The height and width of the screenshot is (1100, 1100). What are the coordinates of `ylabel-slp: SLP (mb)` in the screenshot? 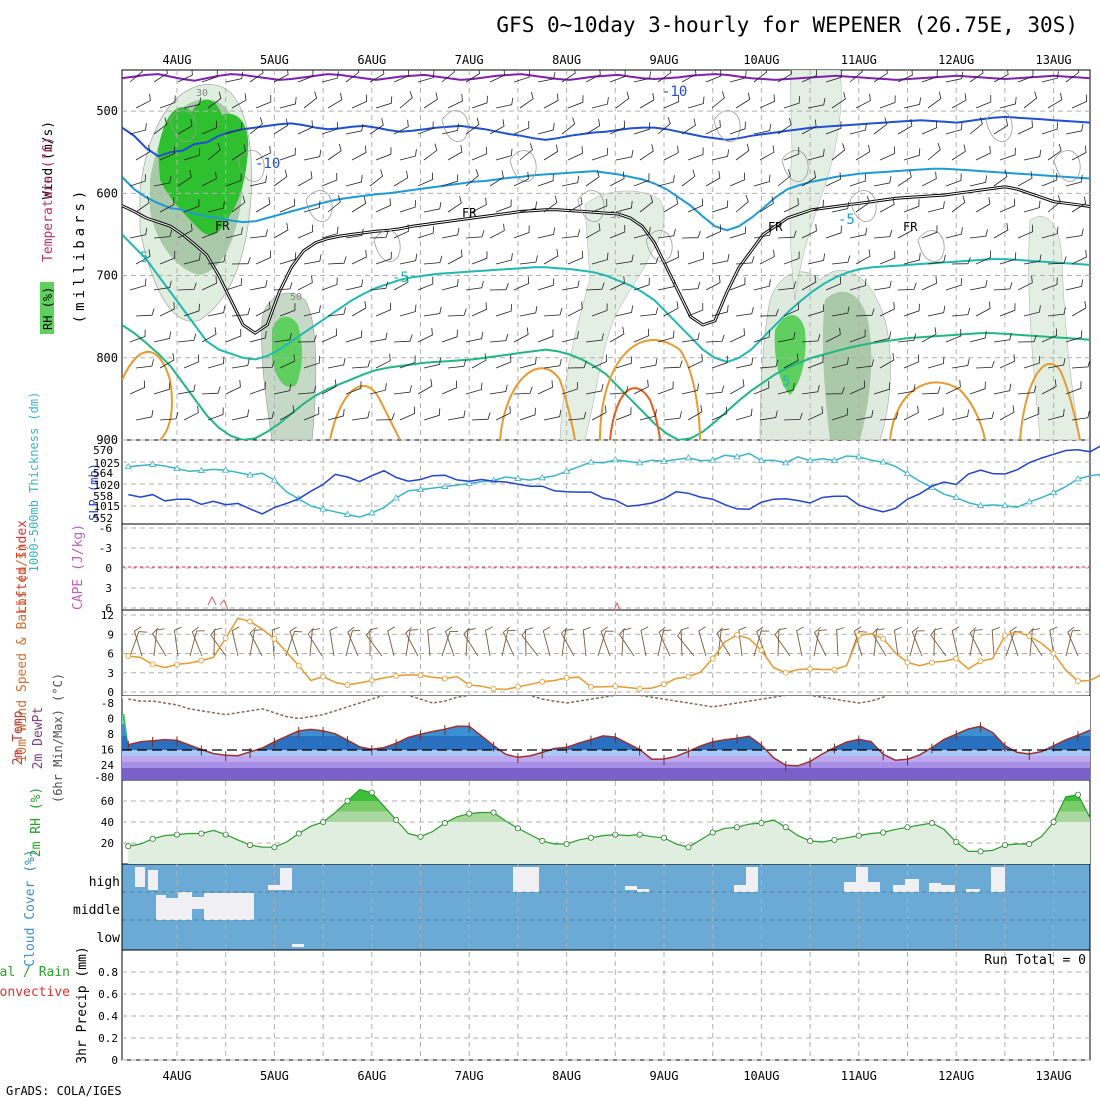 It's located at (94, 492).